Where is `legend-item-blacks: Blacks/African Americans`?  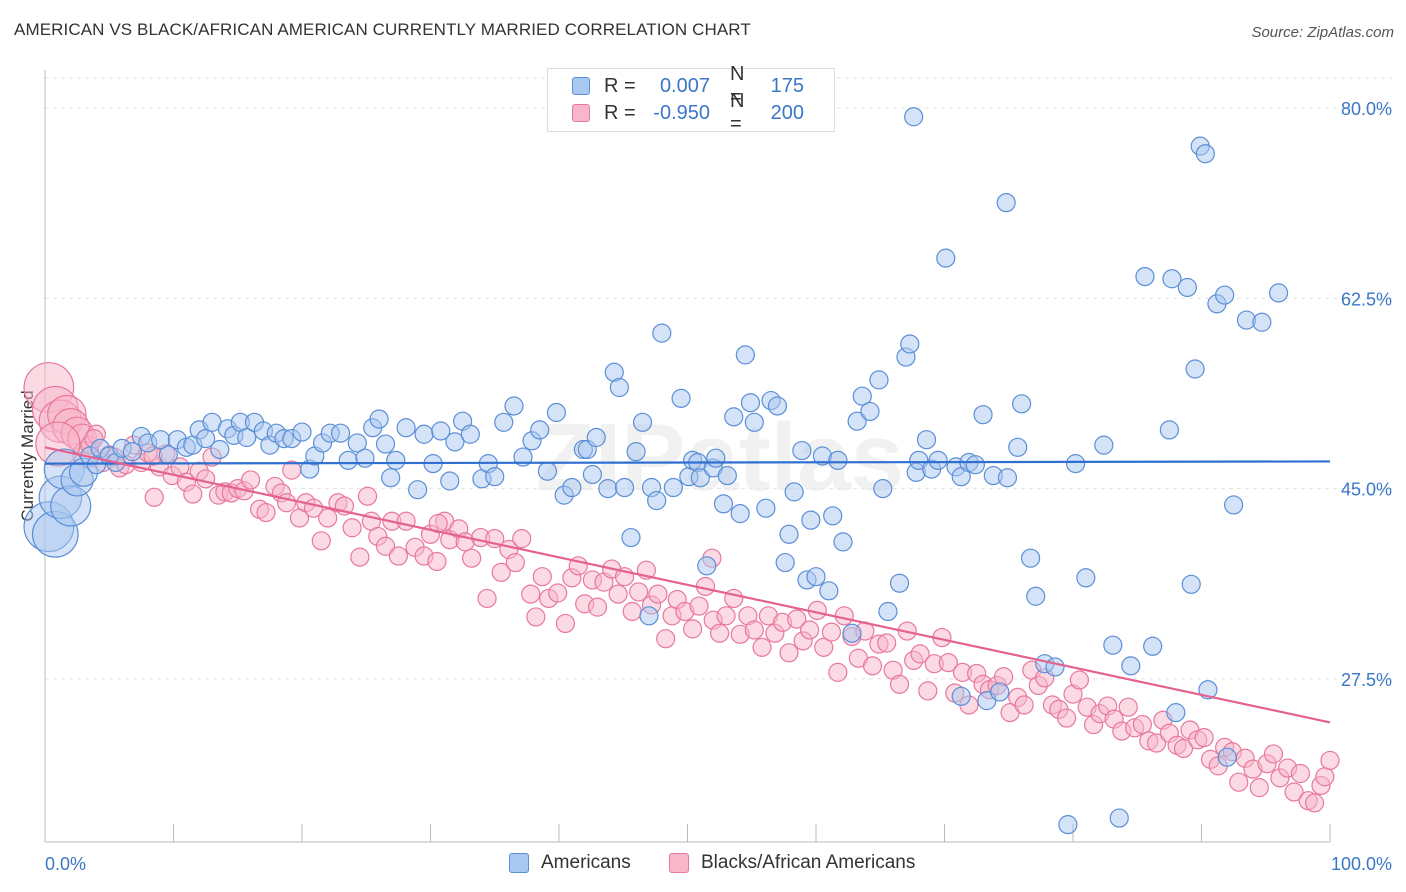 legend-item-blacks: Blacks/African Americans is located at coordinates (792, 863).